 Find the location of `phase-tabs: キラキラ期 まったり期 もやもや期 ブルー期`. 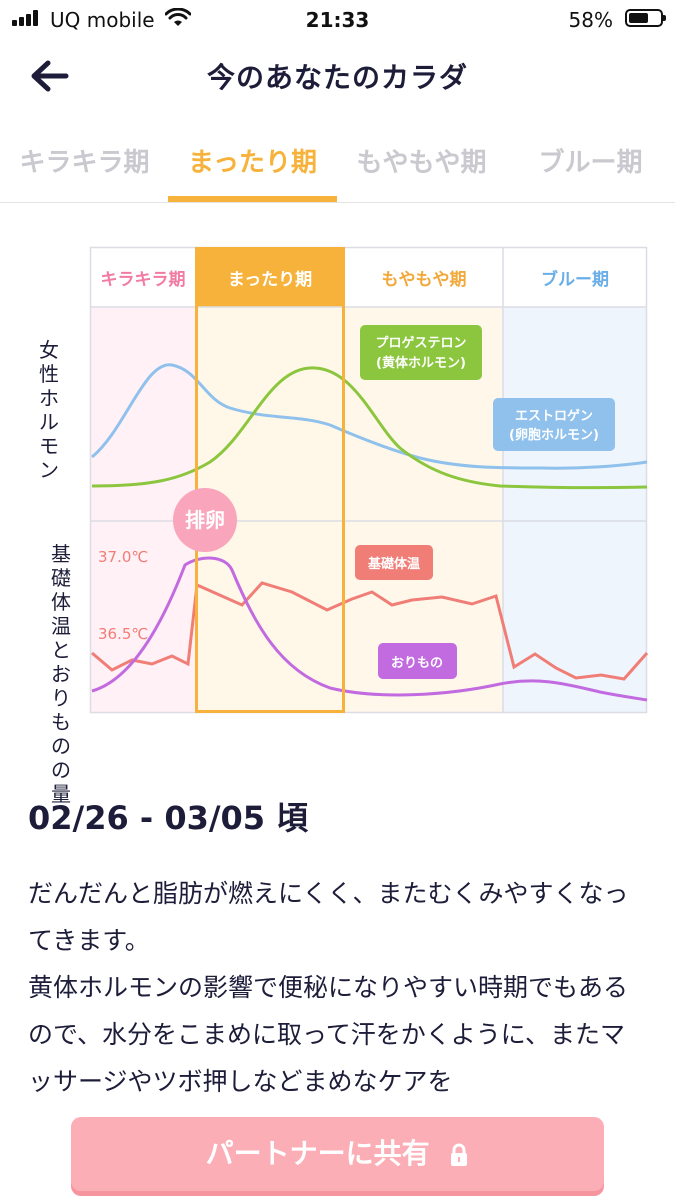

phase-tabs: キラキラ期 まったり期 もやもや期 ブルー期 is located at coordinates (337, 161).